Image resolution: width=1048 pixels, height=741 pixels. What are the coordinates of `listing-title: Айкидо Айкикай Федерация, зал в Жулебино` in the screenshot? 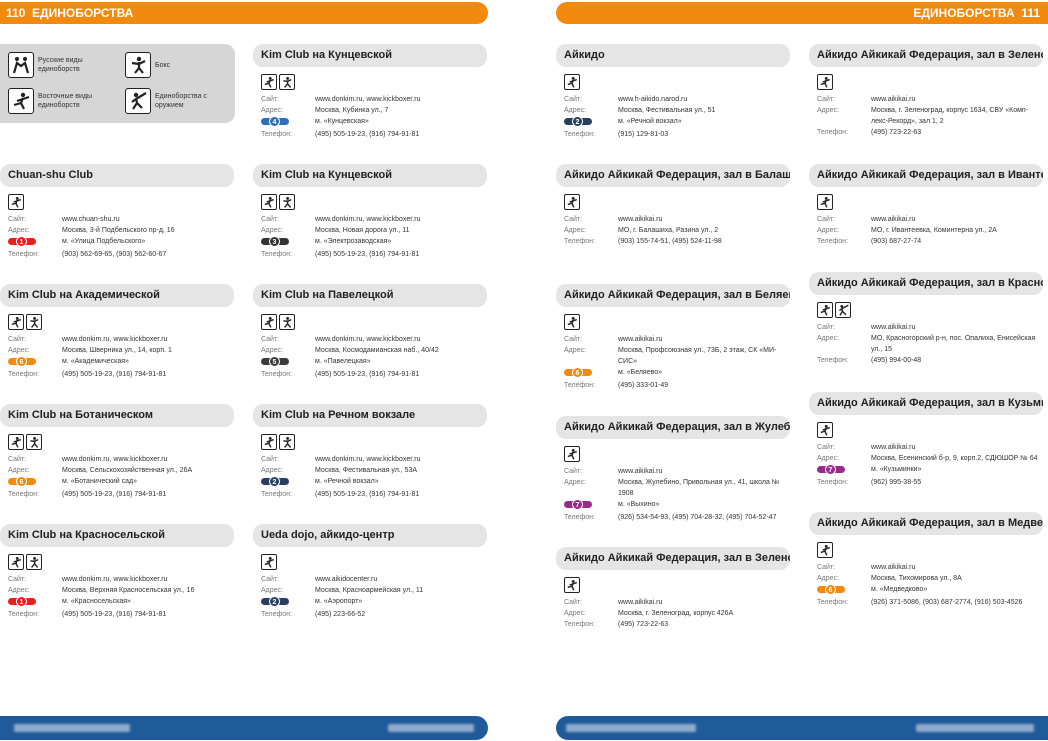 It's located at (673, 427).